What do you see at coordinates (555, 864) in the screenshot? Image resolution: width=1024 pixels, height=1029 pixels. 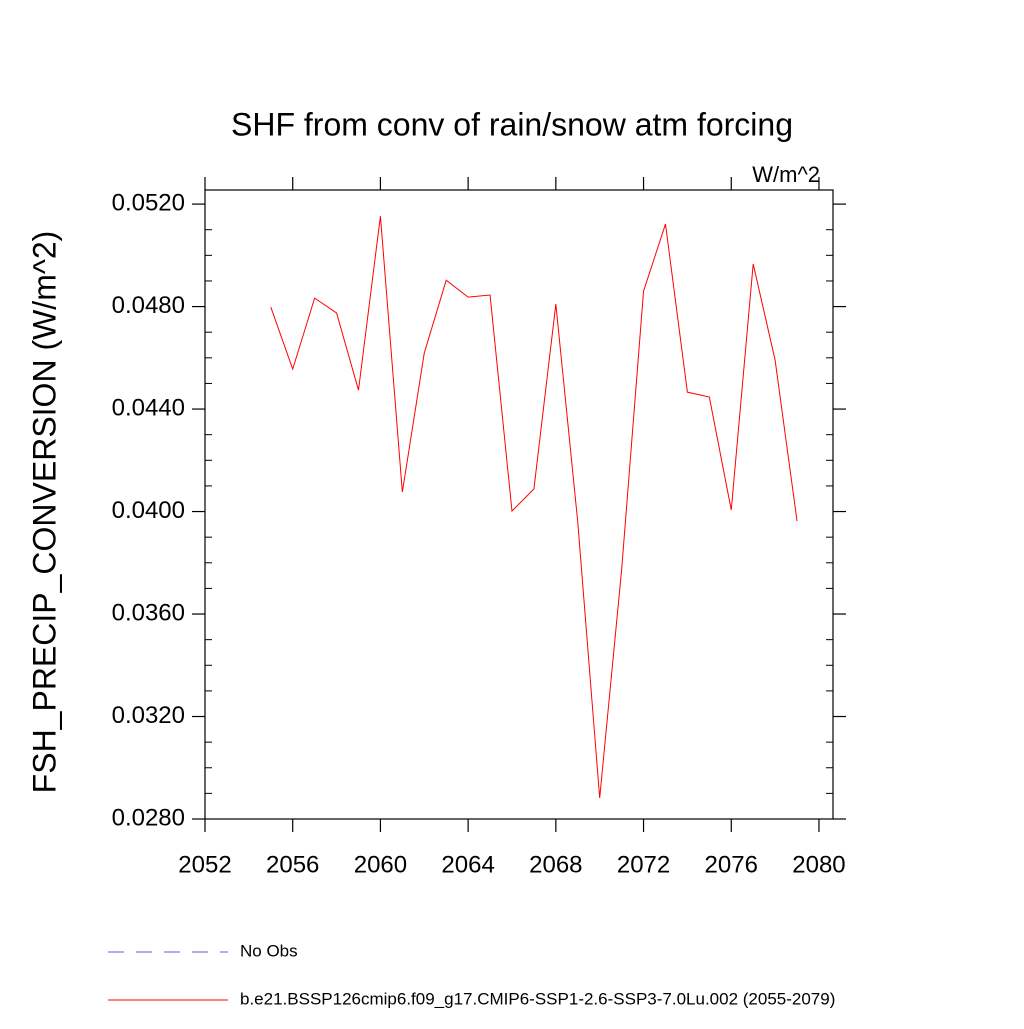 I see `x-tick-label: 2068` at bounding box center [555, 864].